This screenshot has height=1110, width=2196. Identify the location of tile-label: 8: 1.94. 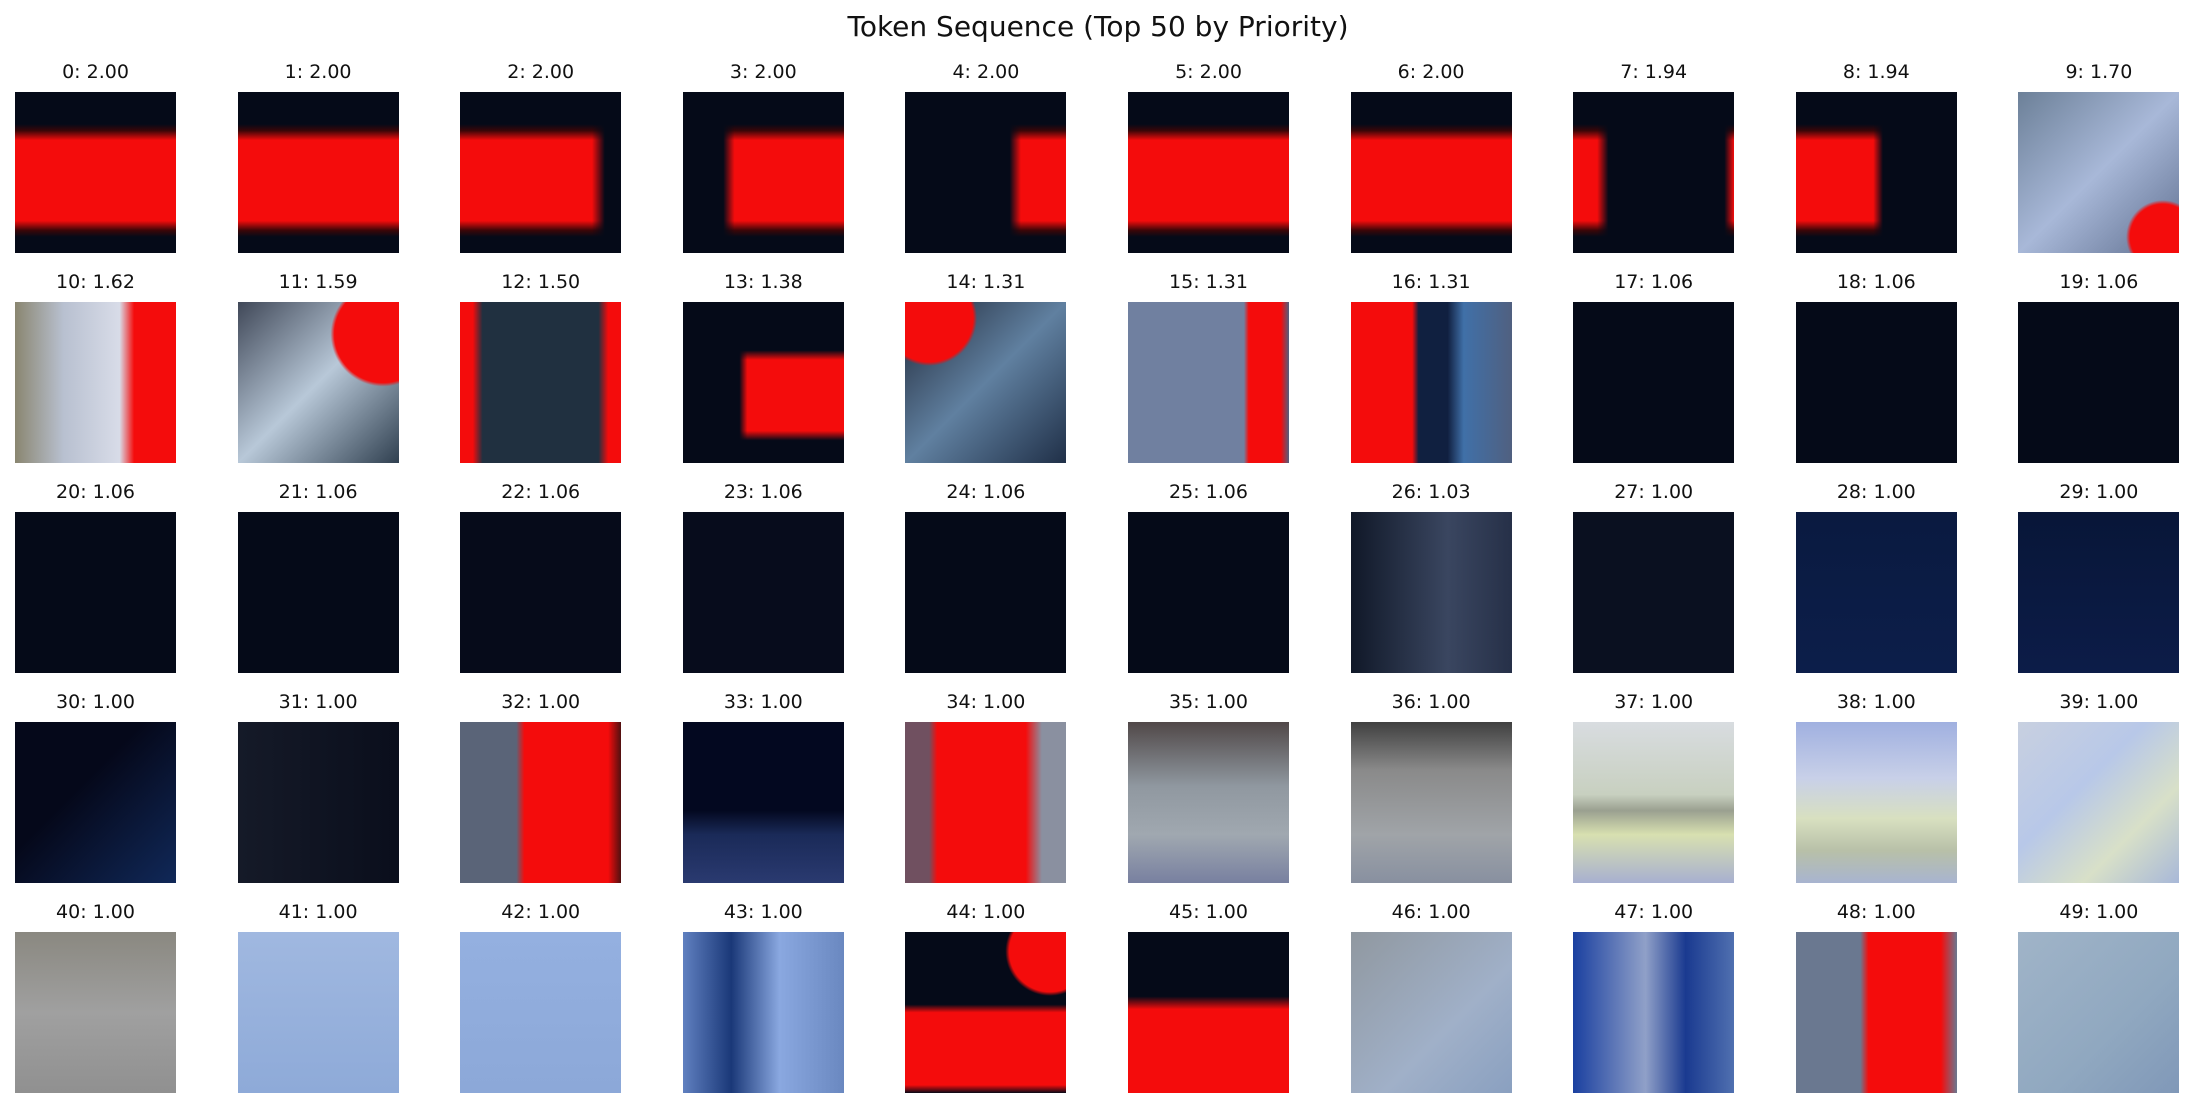
(1876, 72).